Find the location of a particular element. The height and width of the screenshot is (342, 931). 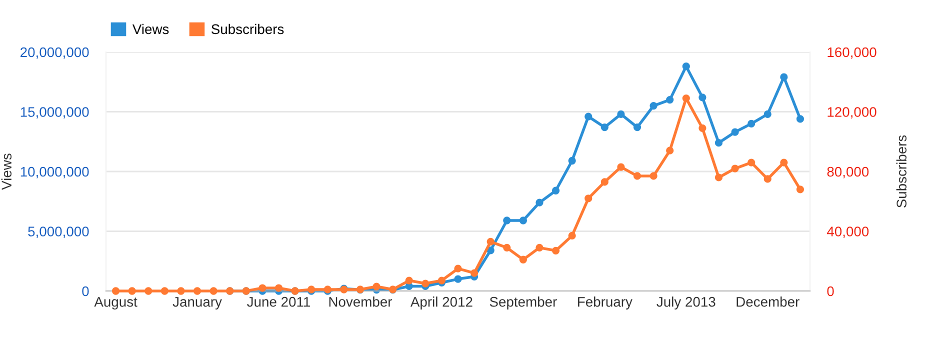

y2-tick-label: 120,000 is located at coordinates (852, 113).